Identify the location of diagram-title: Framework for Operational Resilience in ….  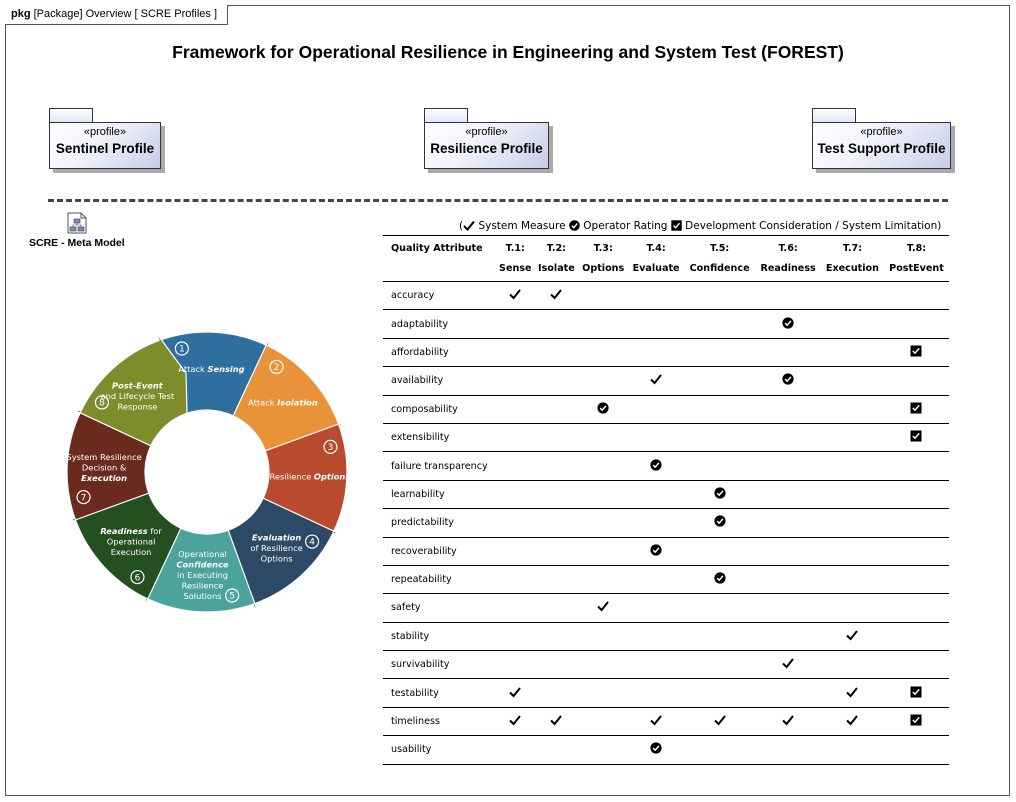
(508, 52).